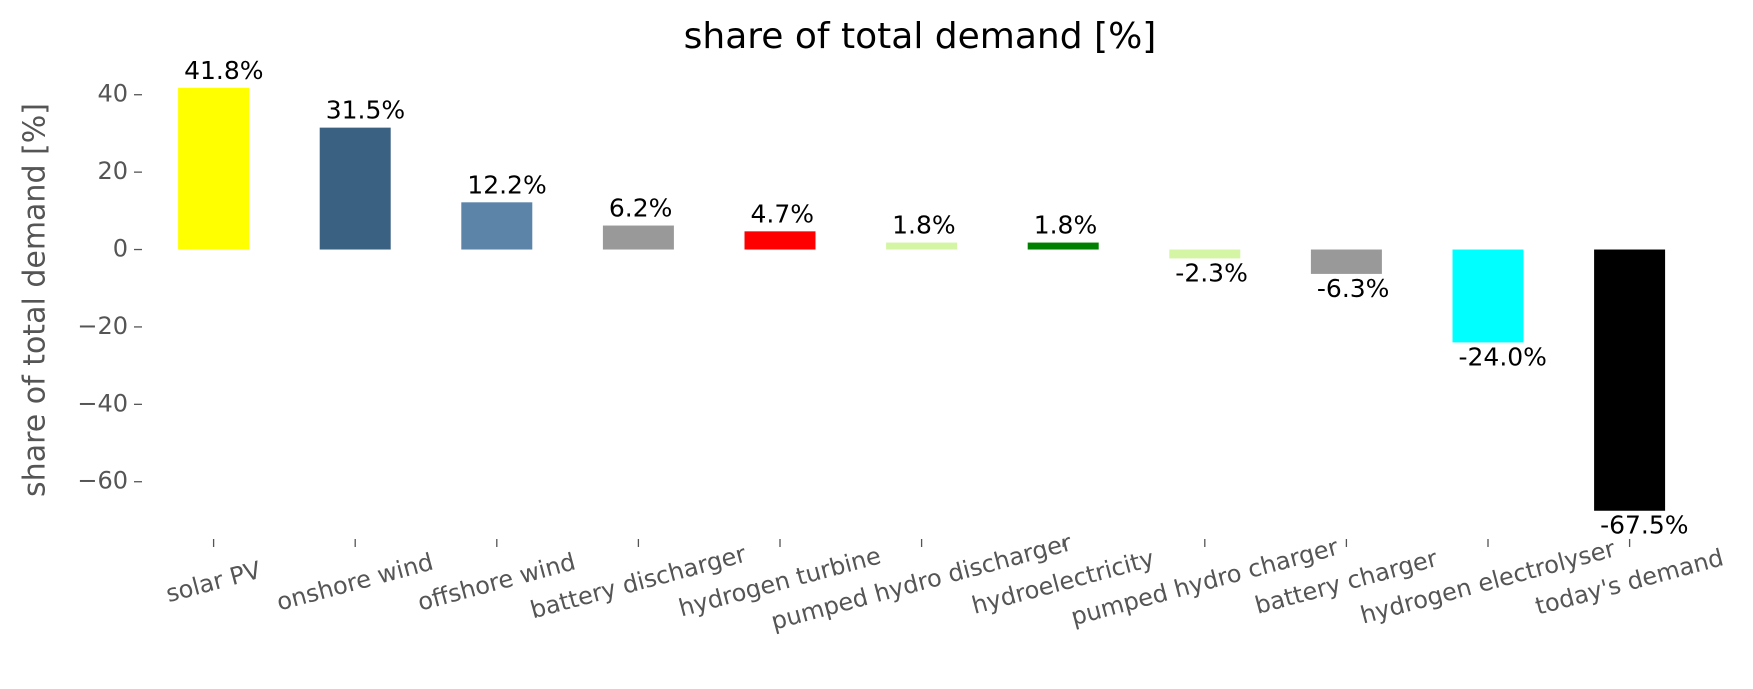  Describe the element at coordinates (120, 249) in the screenshot. I see `y-tick-label: 0` at that location.